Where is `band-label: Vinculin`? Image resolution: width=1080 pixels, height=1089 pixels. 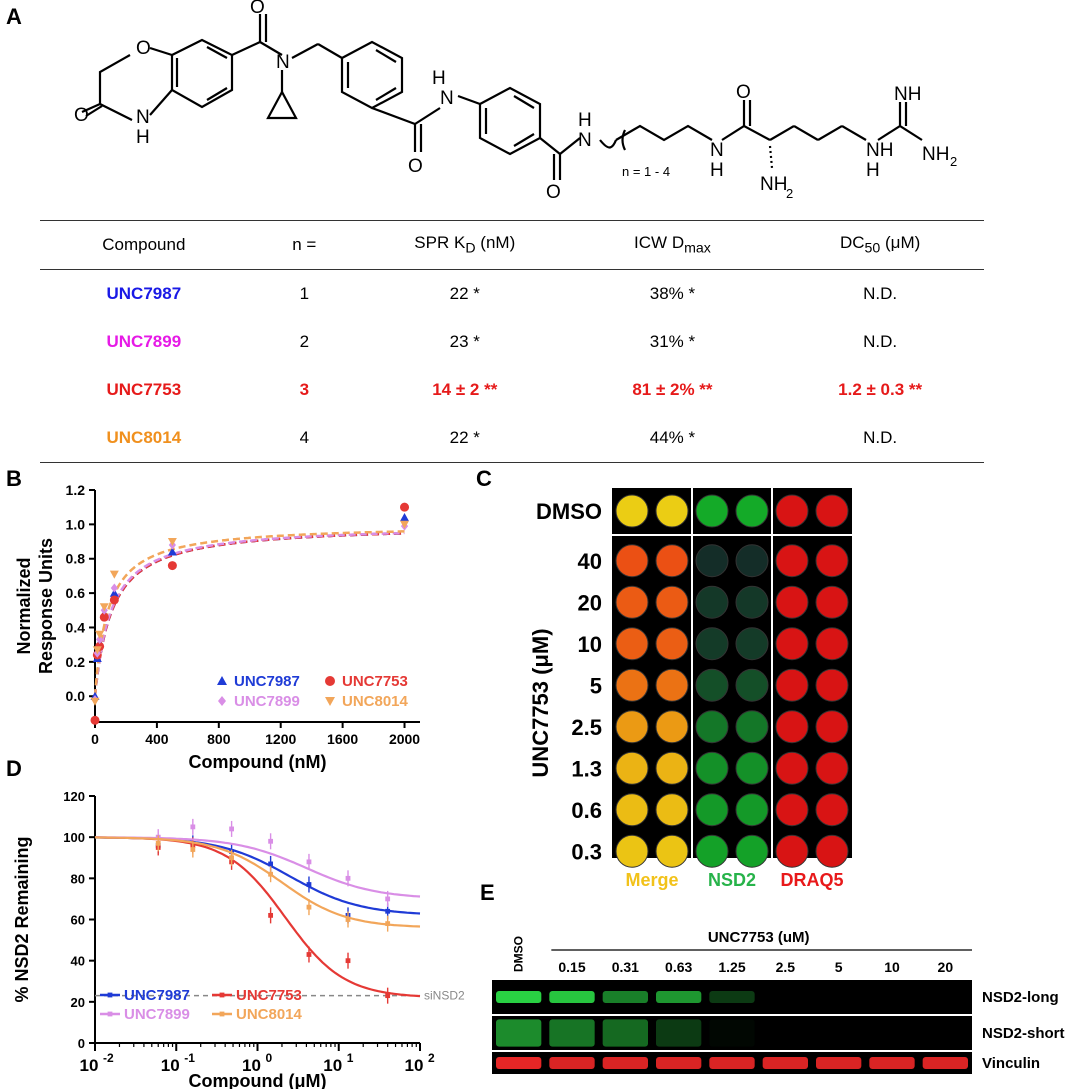
band-label: Vinculin is located at coordinates (1011, 1063).